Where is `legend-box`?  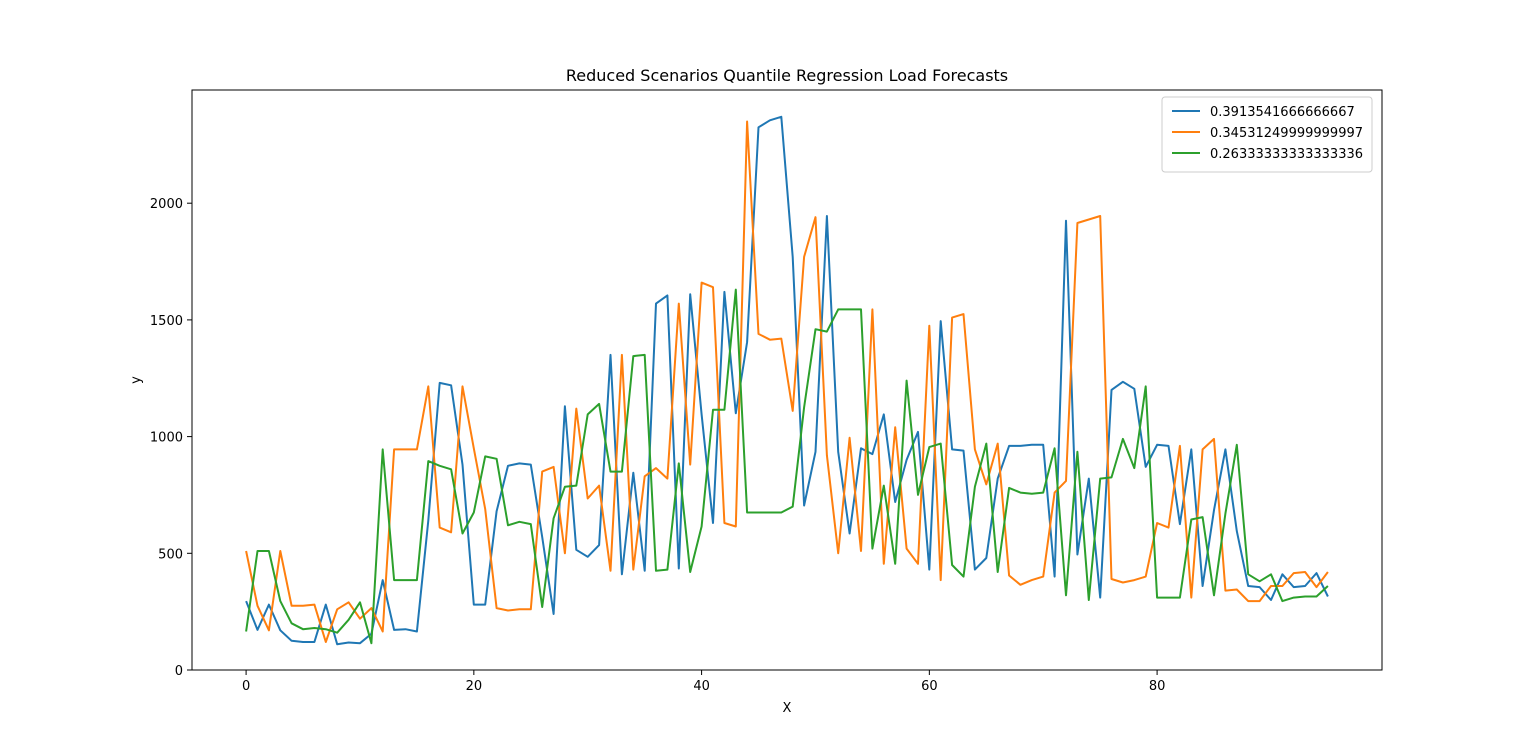
legend-box is located at coordinates (1267, 134).